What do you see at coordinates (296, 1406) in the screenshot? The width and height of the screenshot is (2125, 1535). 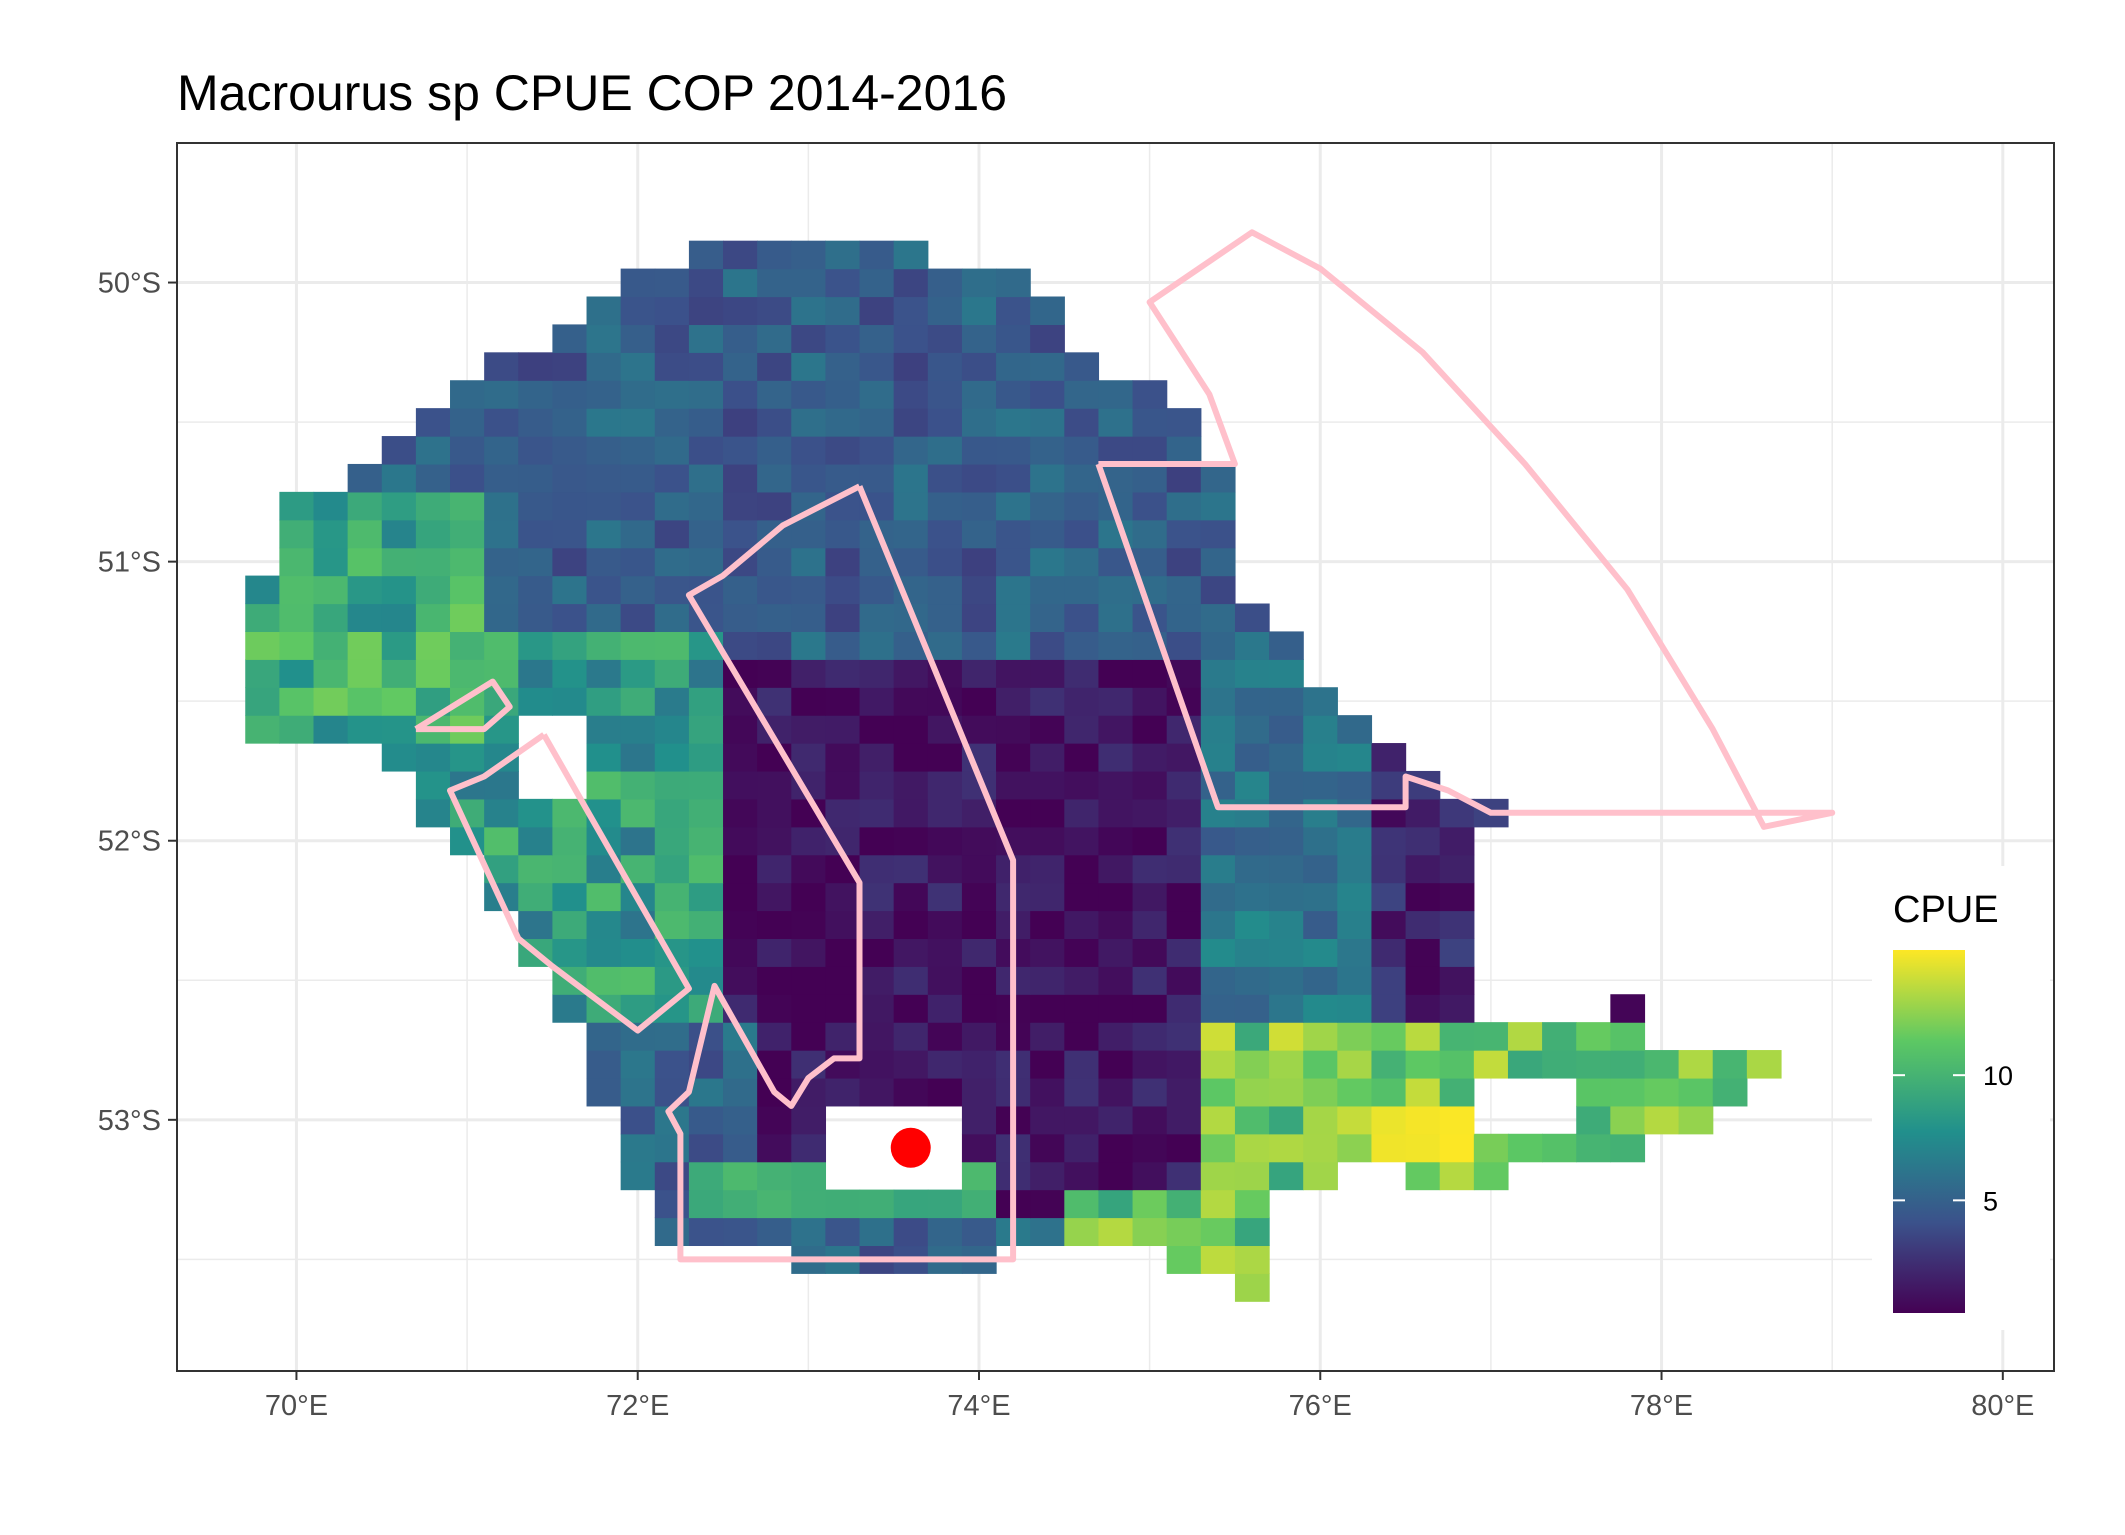 I see `x-tick-label: 70°E` at bounding box center [296, 1406].